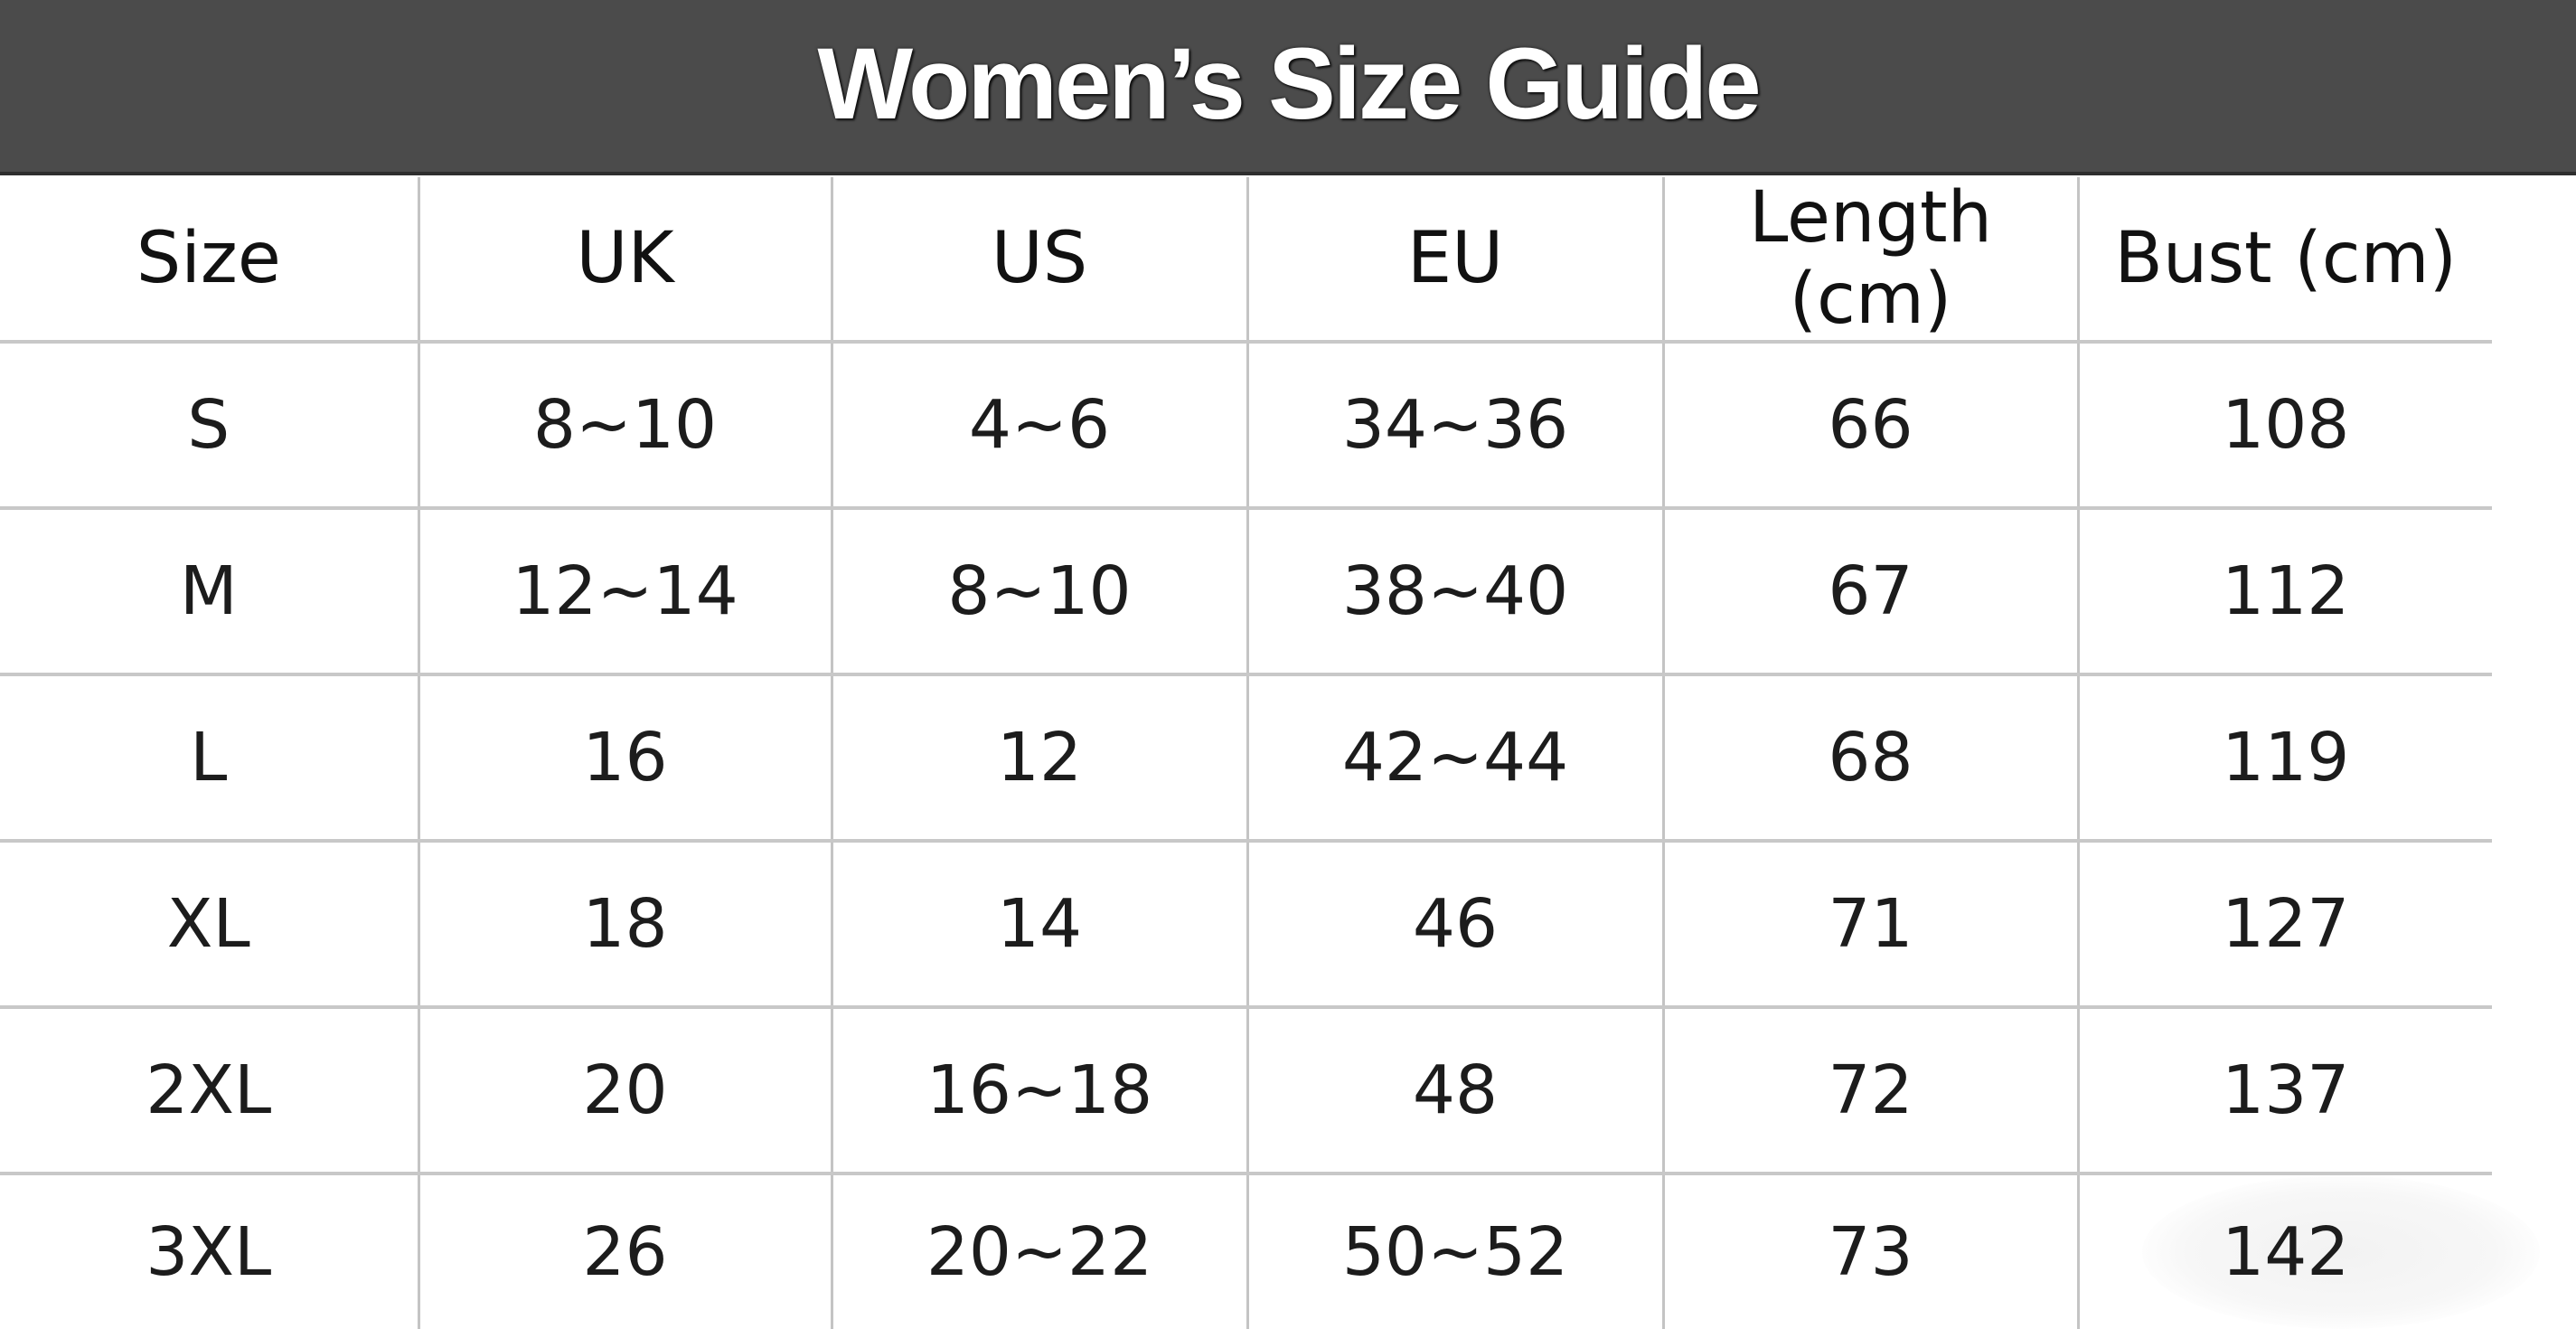  I want to click on cell-eu: 50~52, so click(1456, 1251).